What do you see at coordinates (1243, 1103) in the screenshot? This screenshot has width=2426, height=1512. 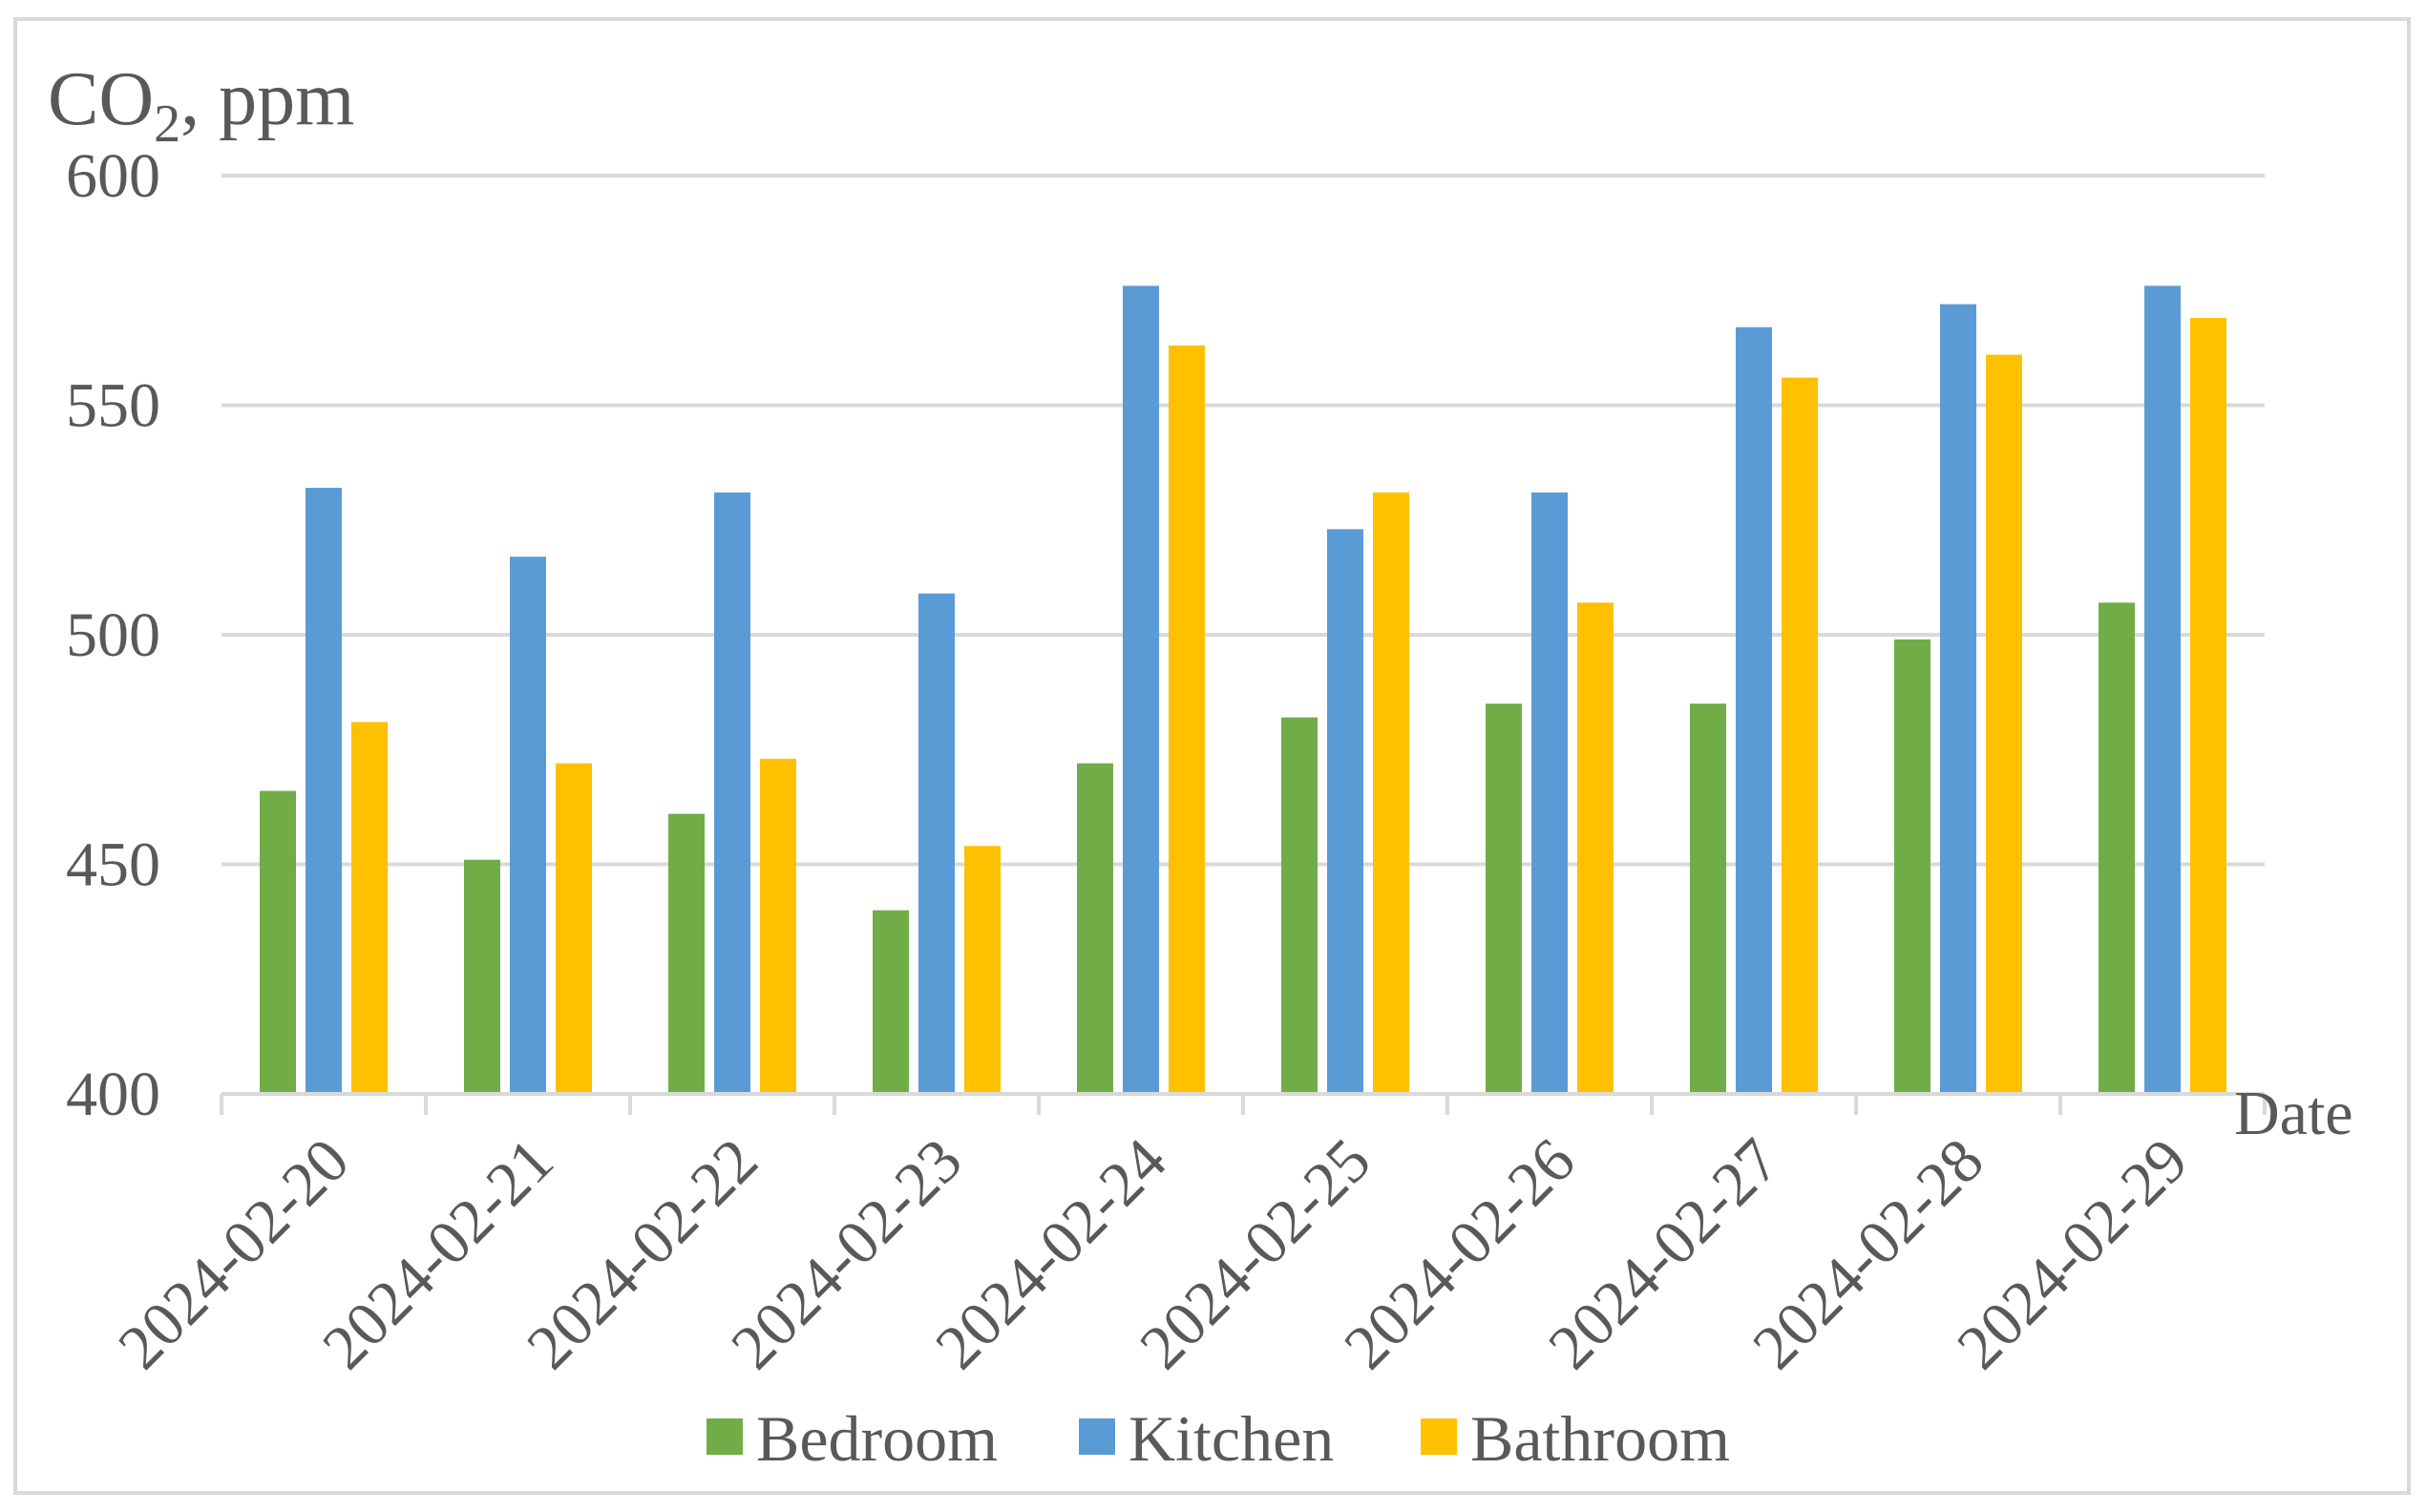 I see `x-axis` at bounding box center [1243, 1103].